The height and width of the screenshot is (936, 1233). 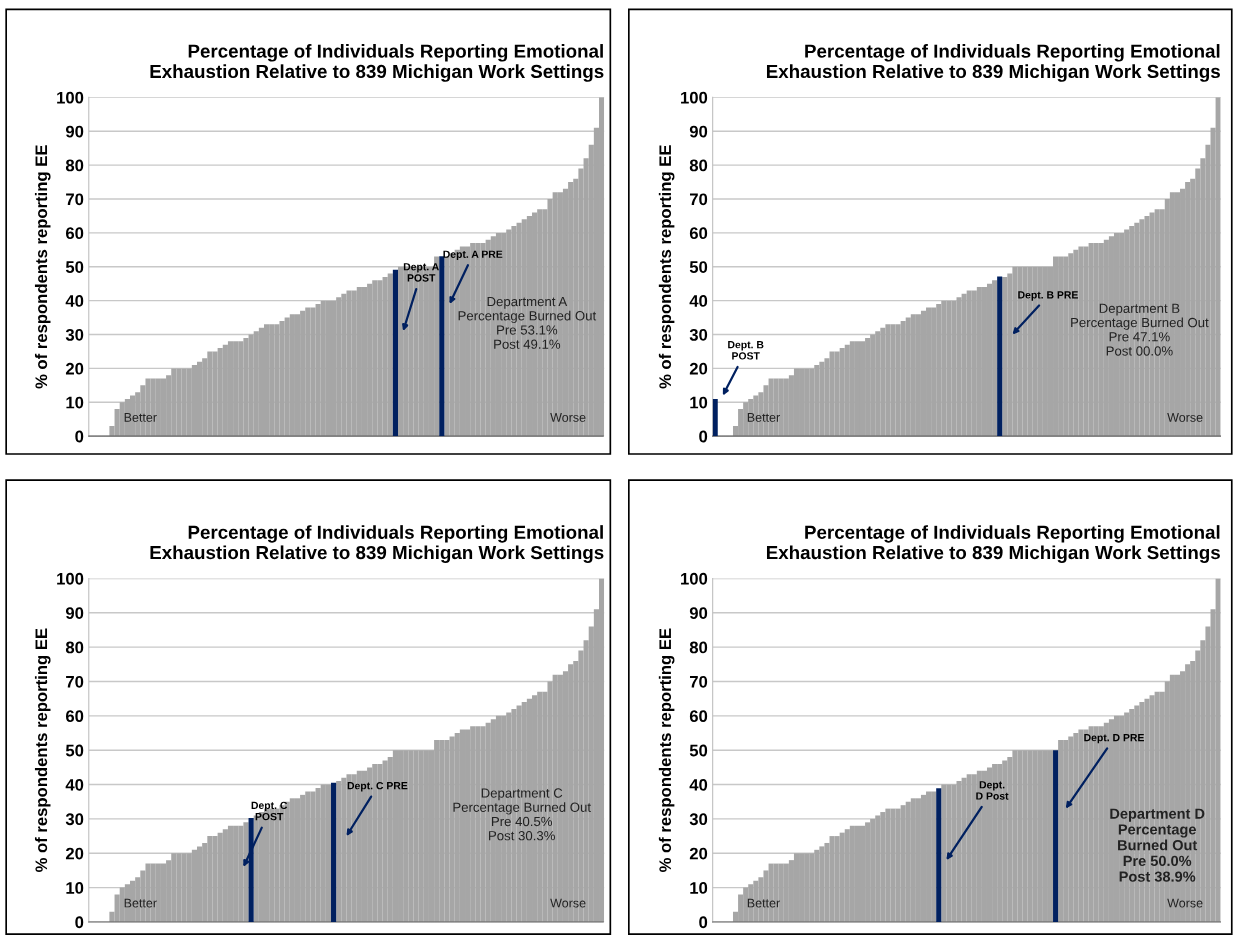 What do you see at coordinates (269, 811) in the screenshot?
I see `annotation: Dept. C POST` at bounding box center [269, 811].